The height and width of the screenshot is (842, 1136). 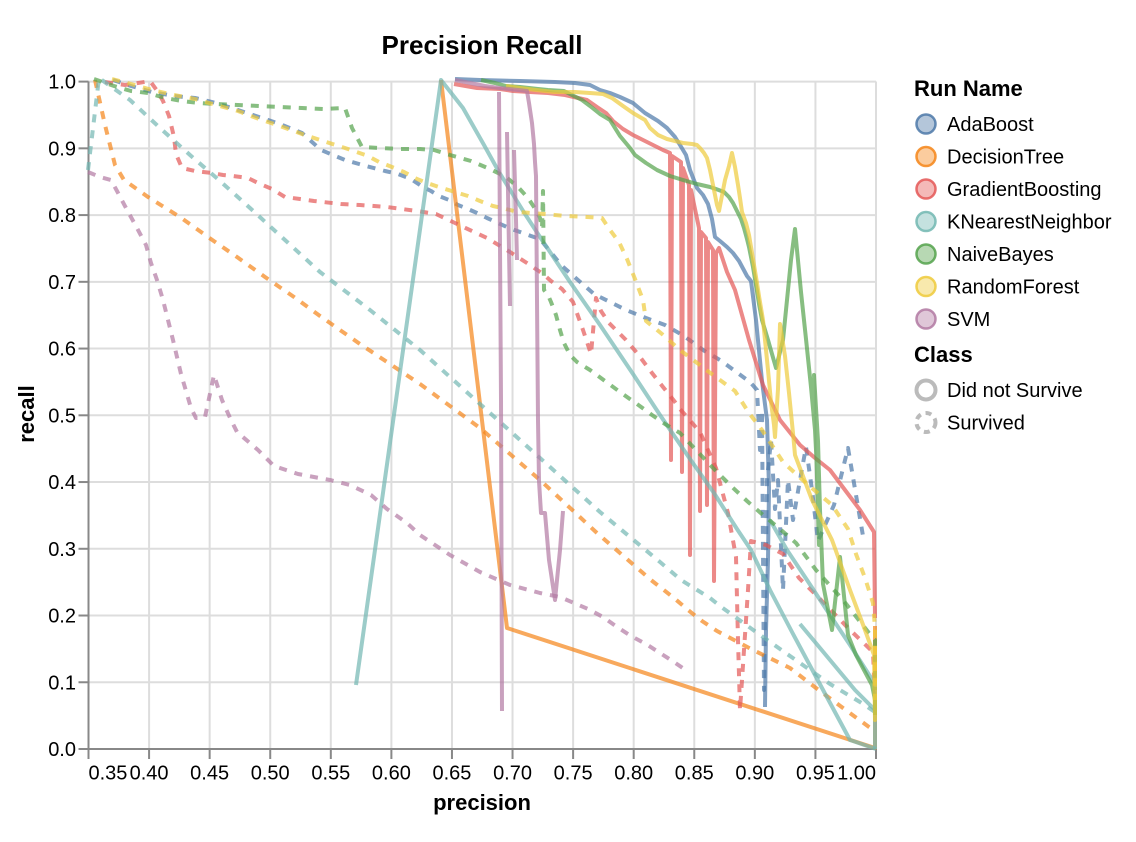 What do you see at coordinates (62, 283) in the screenshot?
I see `svg-text: 0.7` at bounding box center [62, 283].